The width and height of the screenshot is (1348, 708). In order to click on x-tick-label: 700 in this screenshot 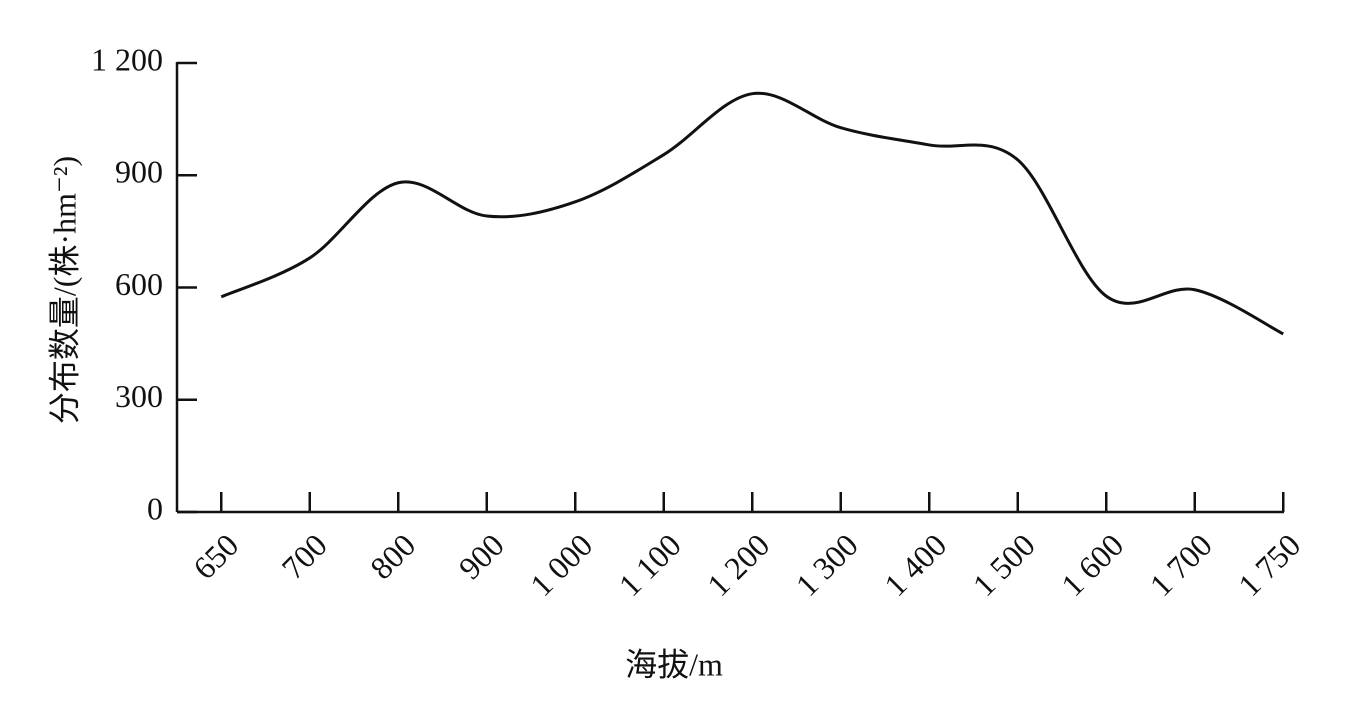, I will do `click(303, 556)`.